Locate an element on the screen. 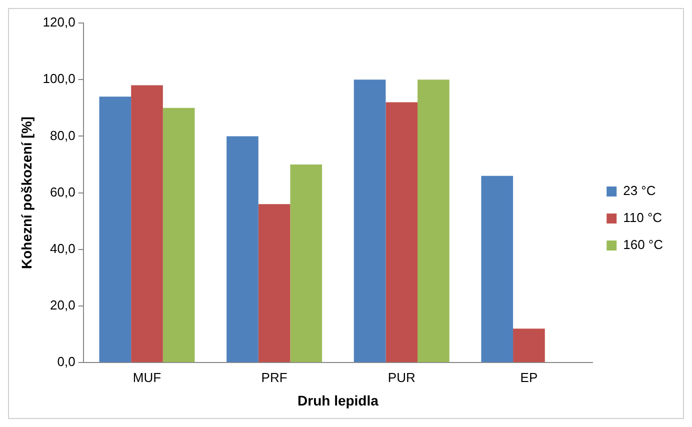 The width and height of the screenshot is (692, 427). y-axis-title: Kohezní poškození [%] is located at coordinates (26, 193).